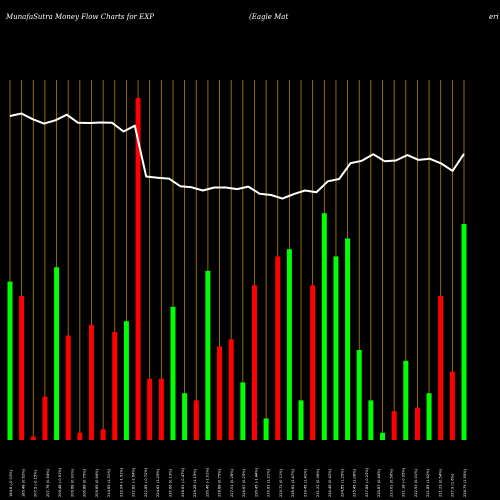 This screenshot has width=500, height=500. What do you see at coordinates (60, 482) in the screenshot?
I see `x-tick-label: 206.48 (-0.61%)` at bounding box center [60, 482].